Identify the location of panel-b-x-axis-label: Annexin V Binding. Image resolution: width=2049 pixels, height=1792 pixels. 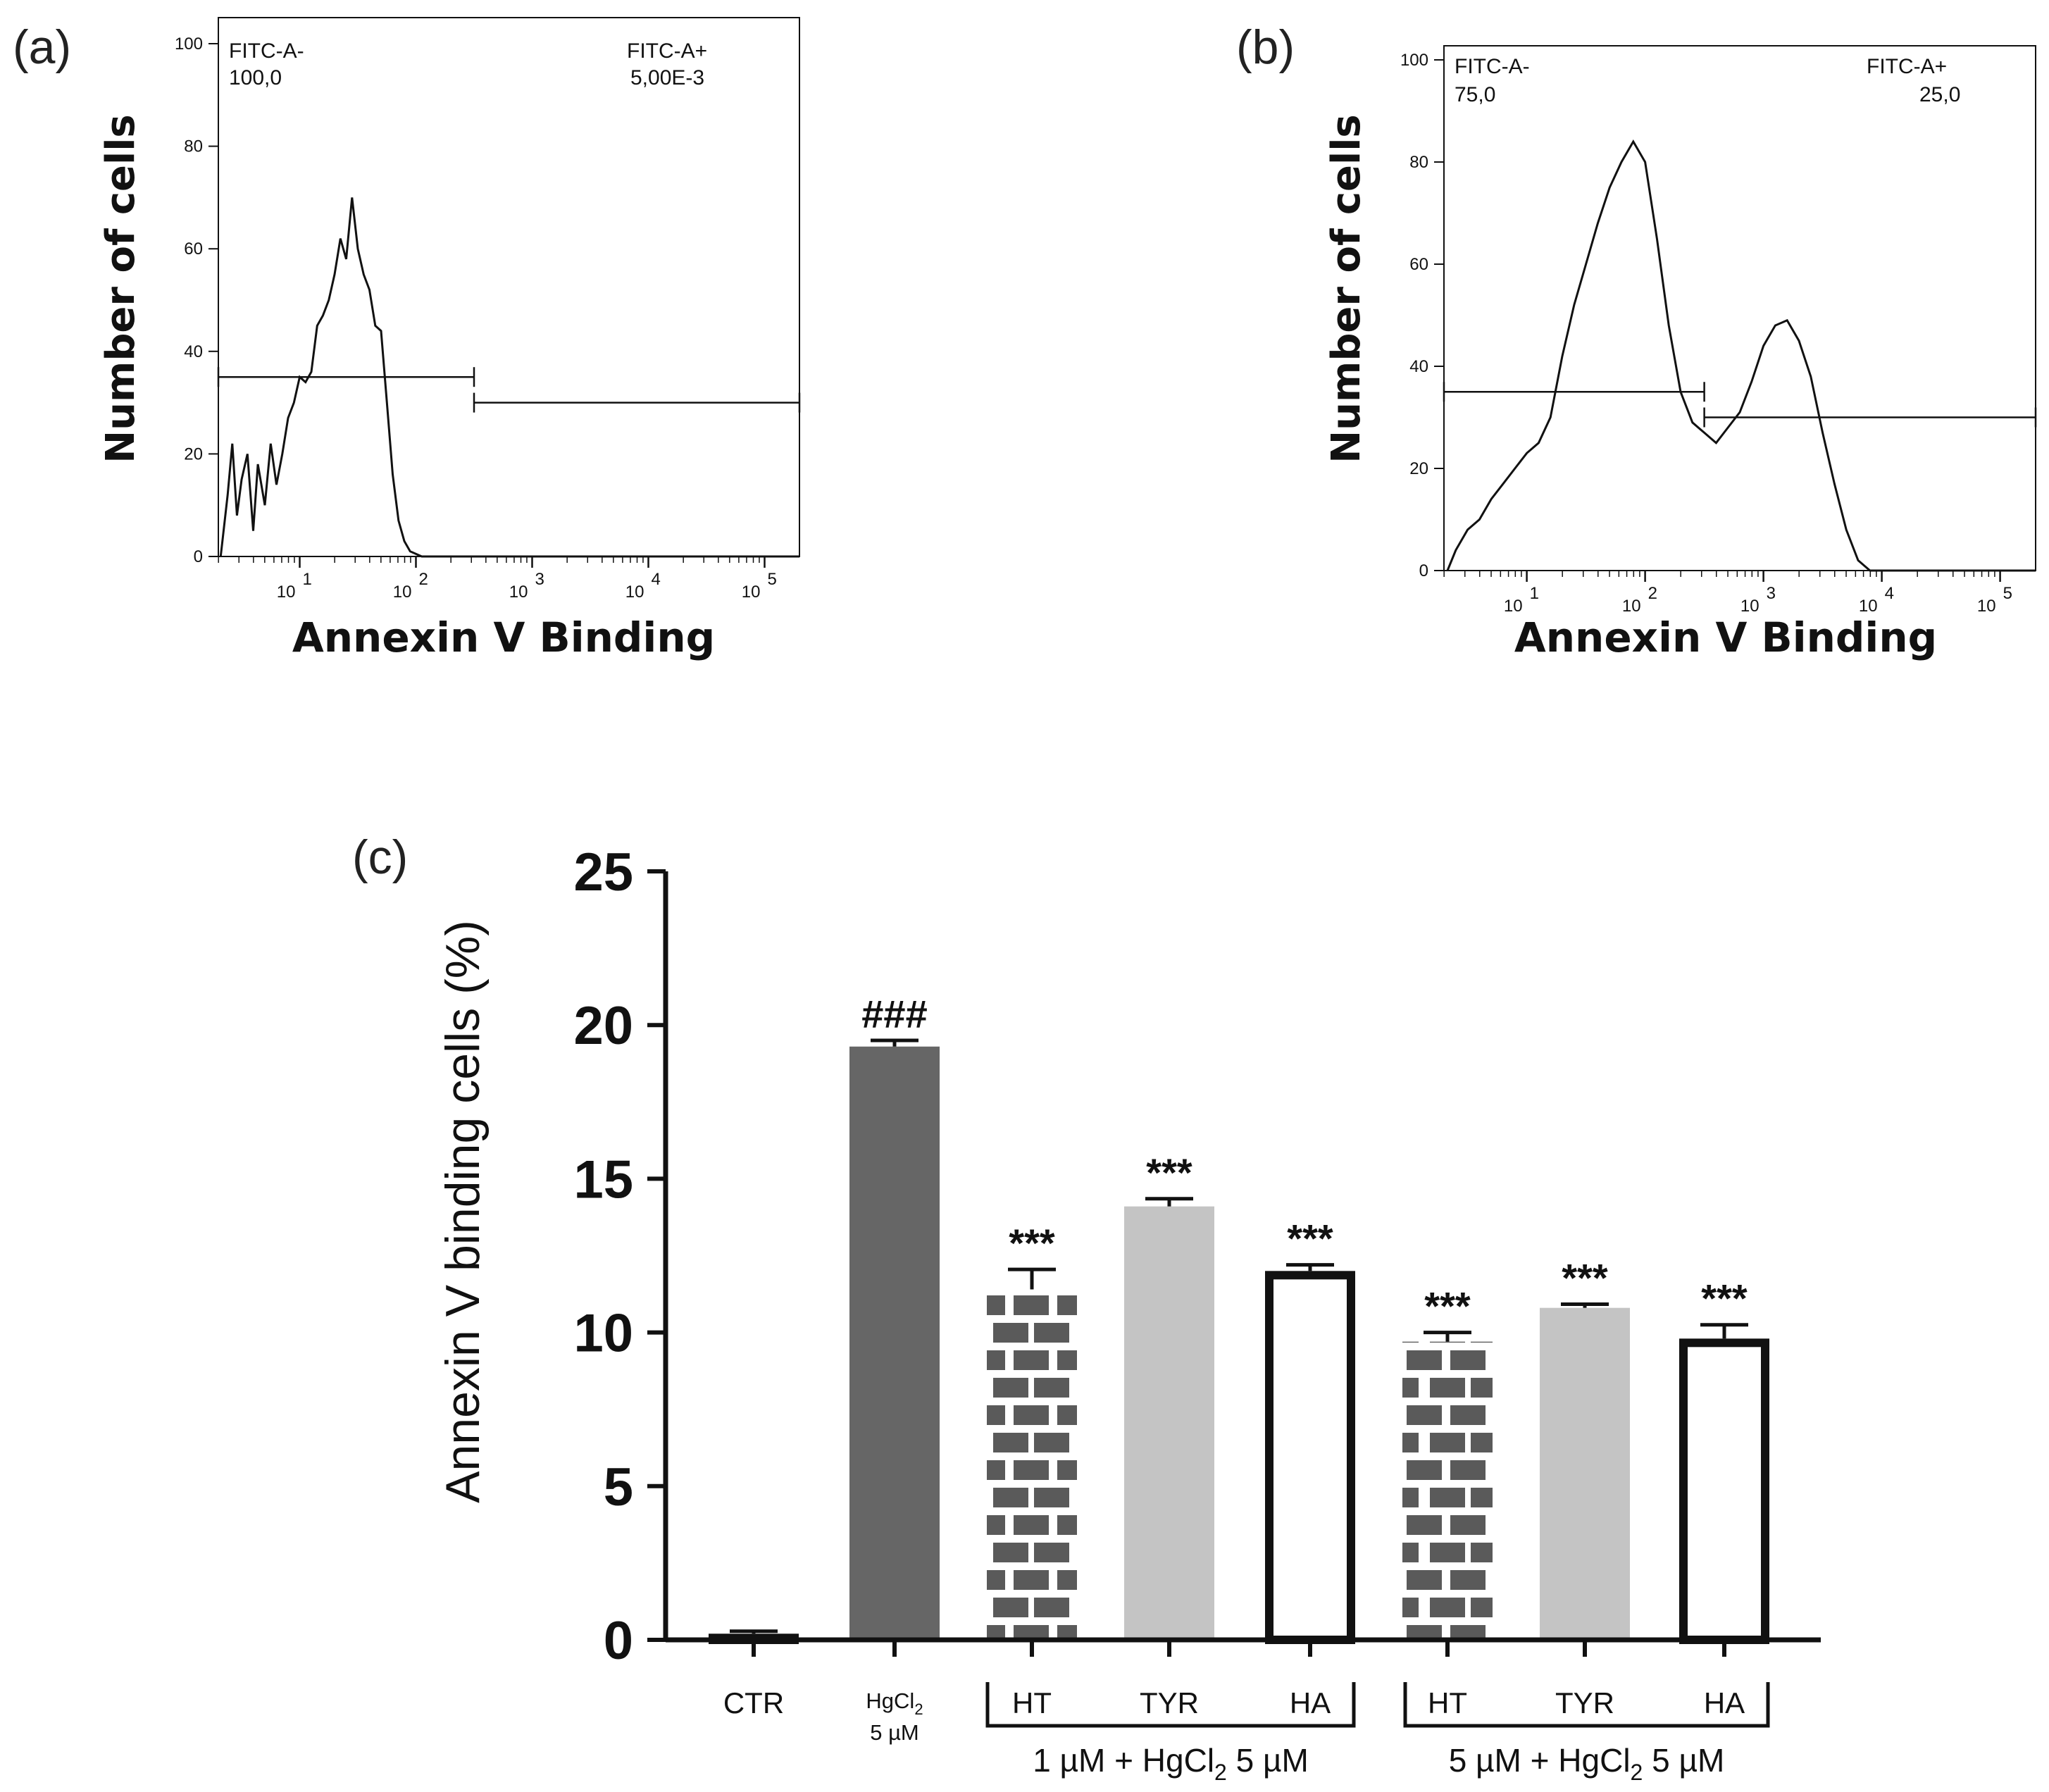
(1725, 637).